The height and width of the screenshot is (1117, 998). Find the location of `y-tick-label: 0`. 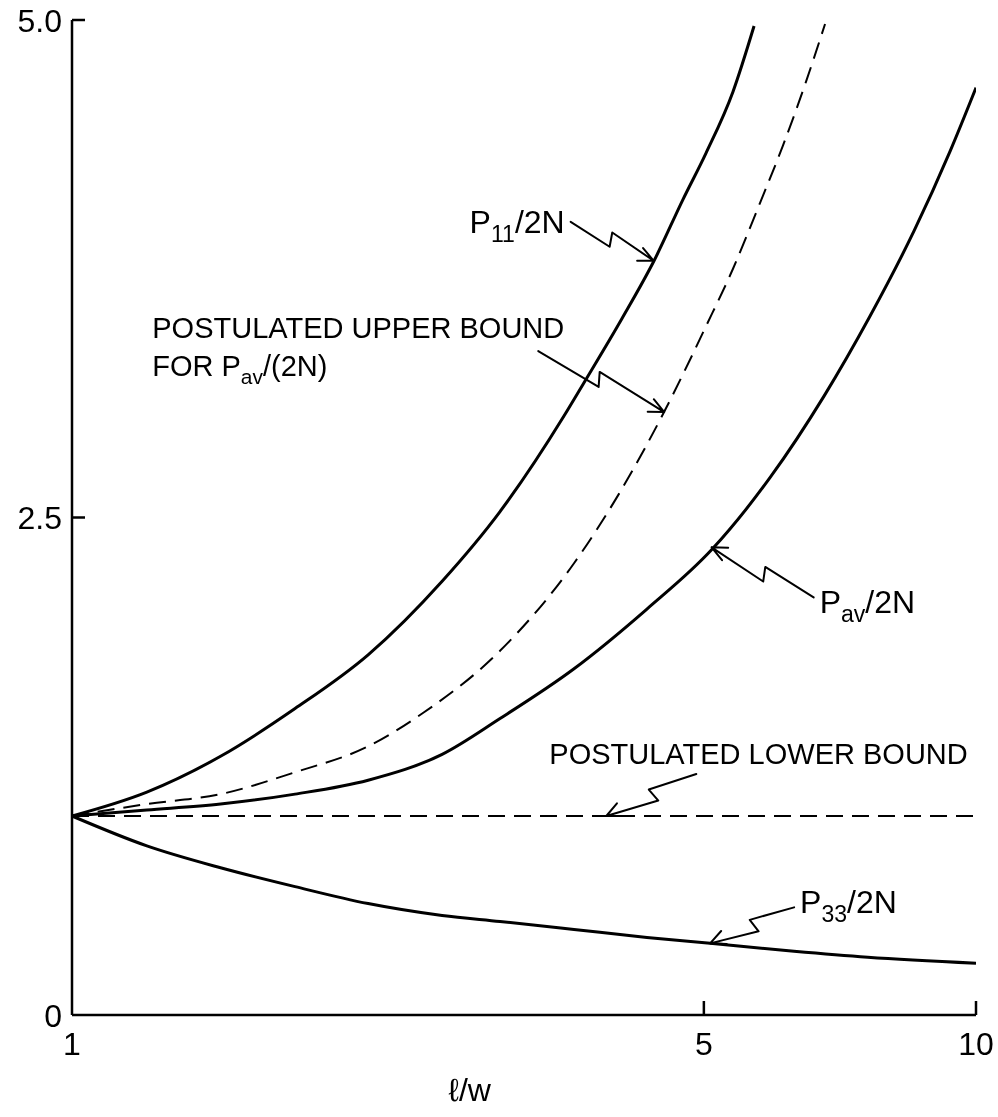

y-tick-label: 0 is located at coordinates (53, 1015).